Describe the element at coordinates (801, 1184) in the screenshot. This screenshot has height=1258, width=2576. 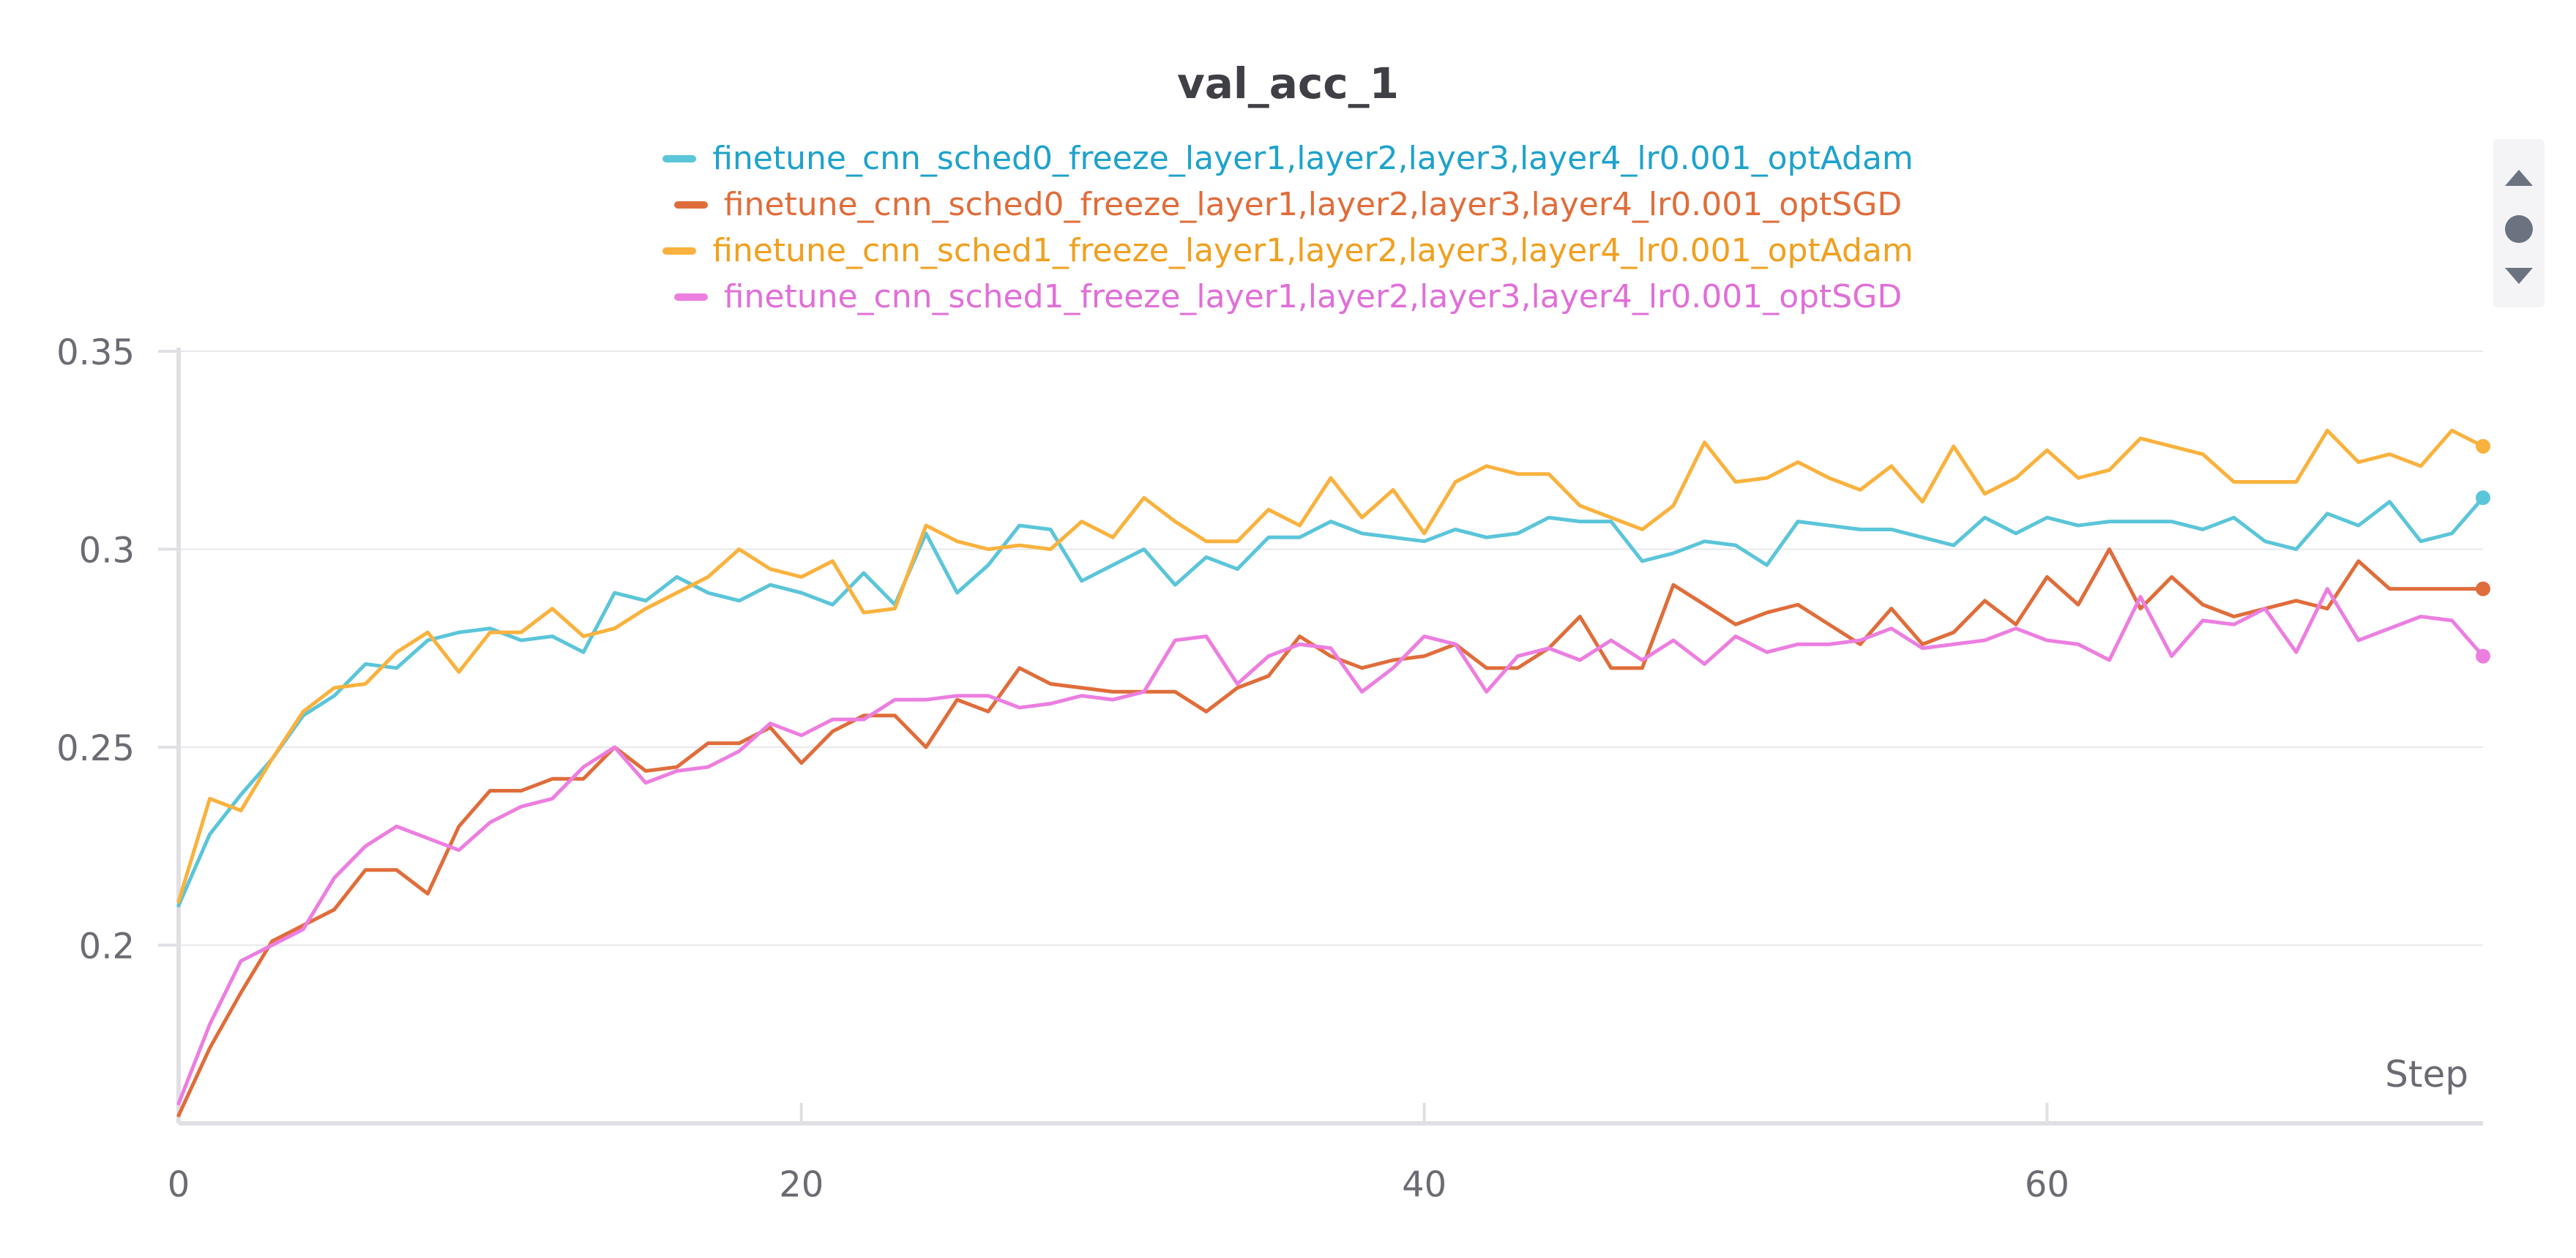
I see `x-tick-label: 20` at that location.